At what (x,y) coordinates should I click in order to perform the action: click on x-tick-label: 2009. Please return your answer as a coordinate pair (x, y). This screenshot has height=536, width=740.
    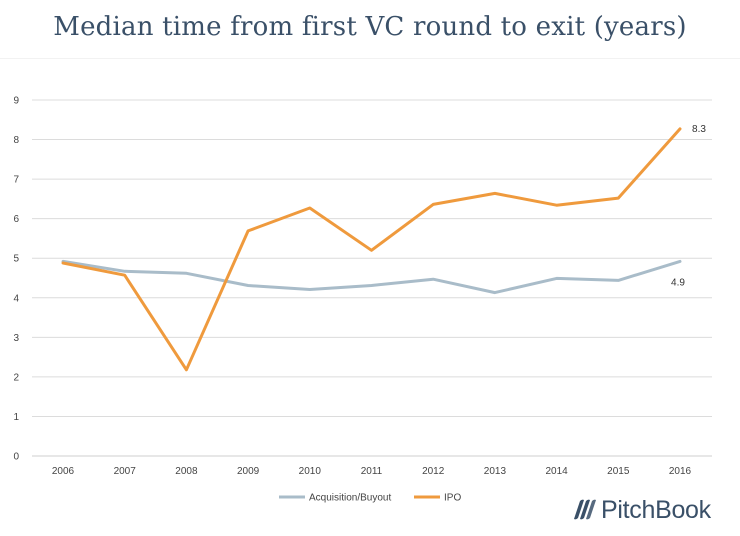
    Looking at the image, I should click on (248, 471).